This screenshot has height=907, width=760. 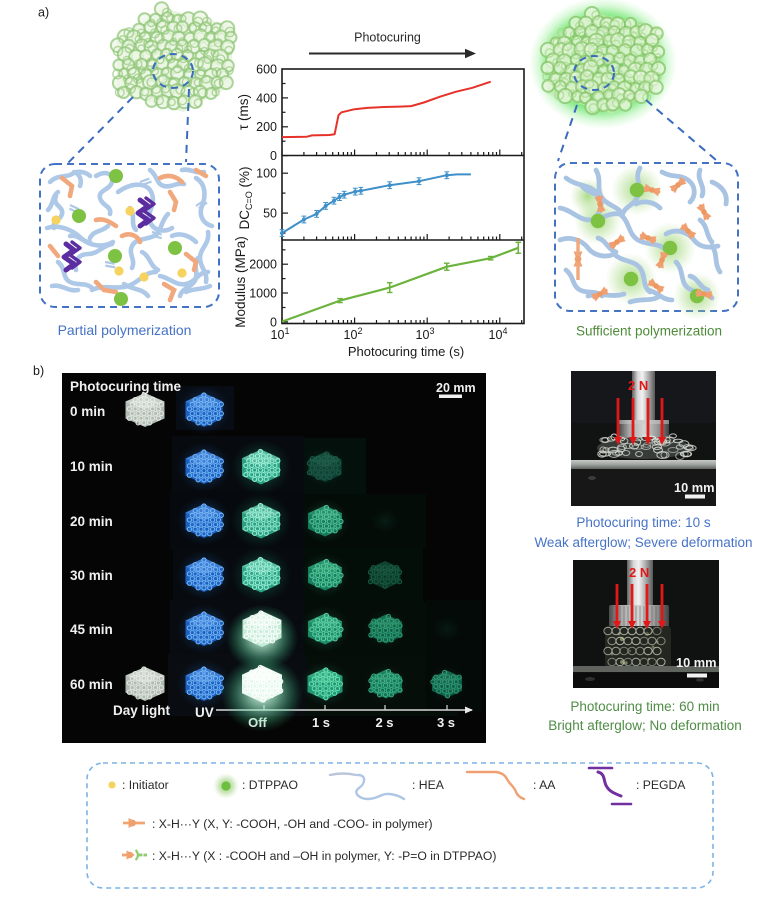 I want to click on svg-text: 600, so click(x=266, y=70).